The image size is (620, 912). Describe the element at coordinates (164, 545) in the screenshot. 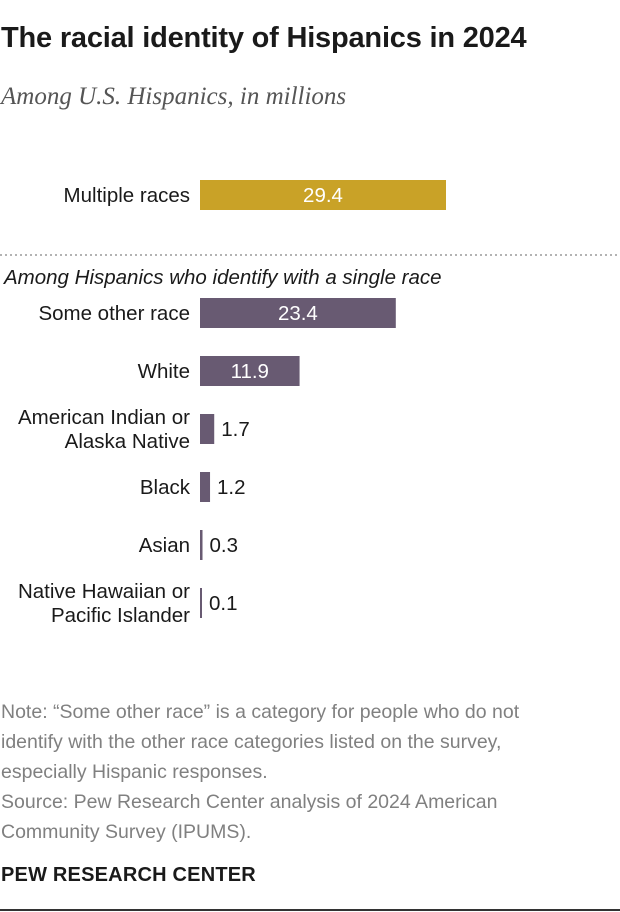

I see `category-label: Asian` at that location.